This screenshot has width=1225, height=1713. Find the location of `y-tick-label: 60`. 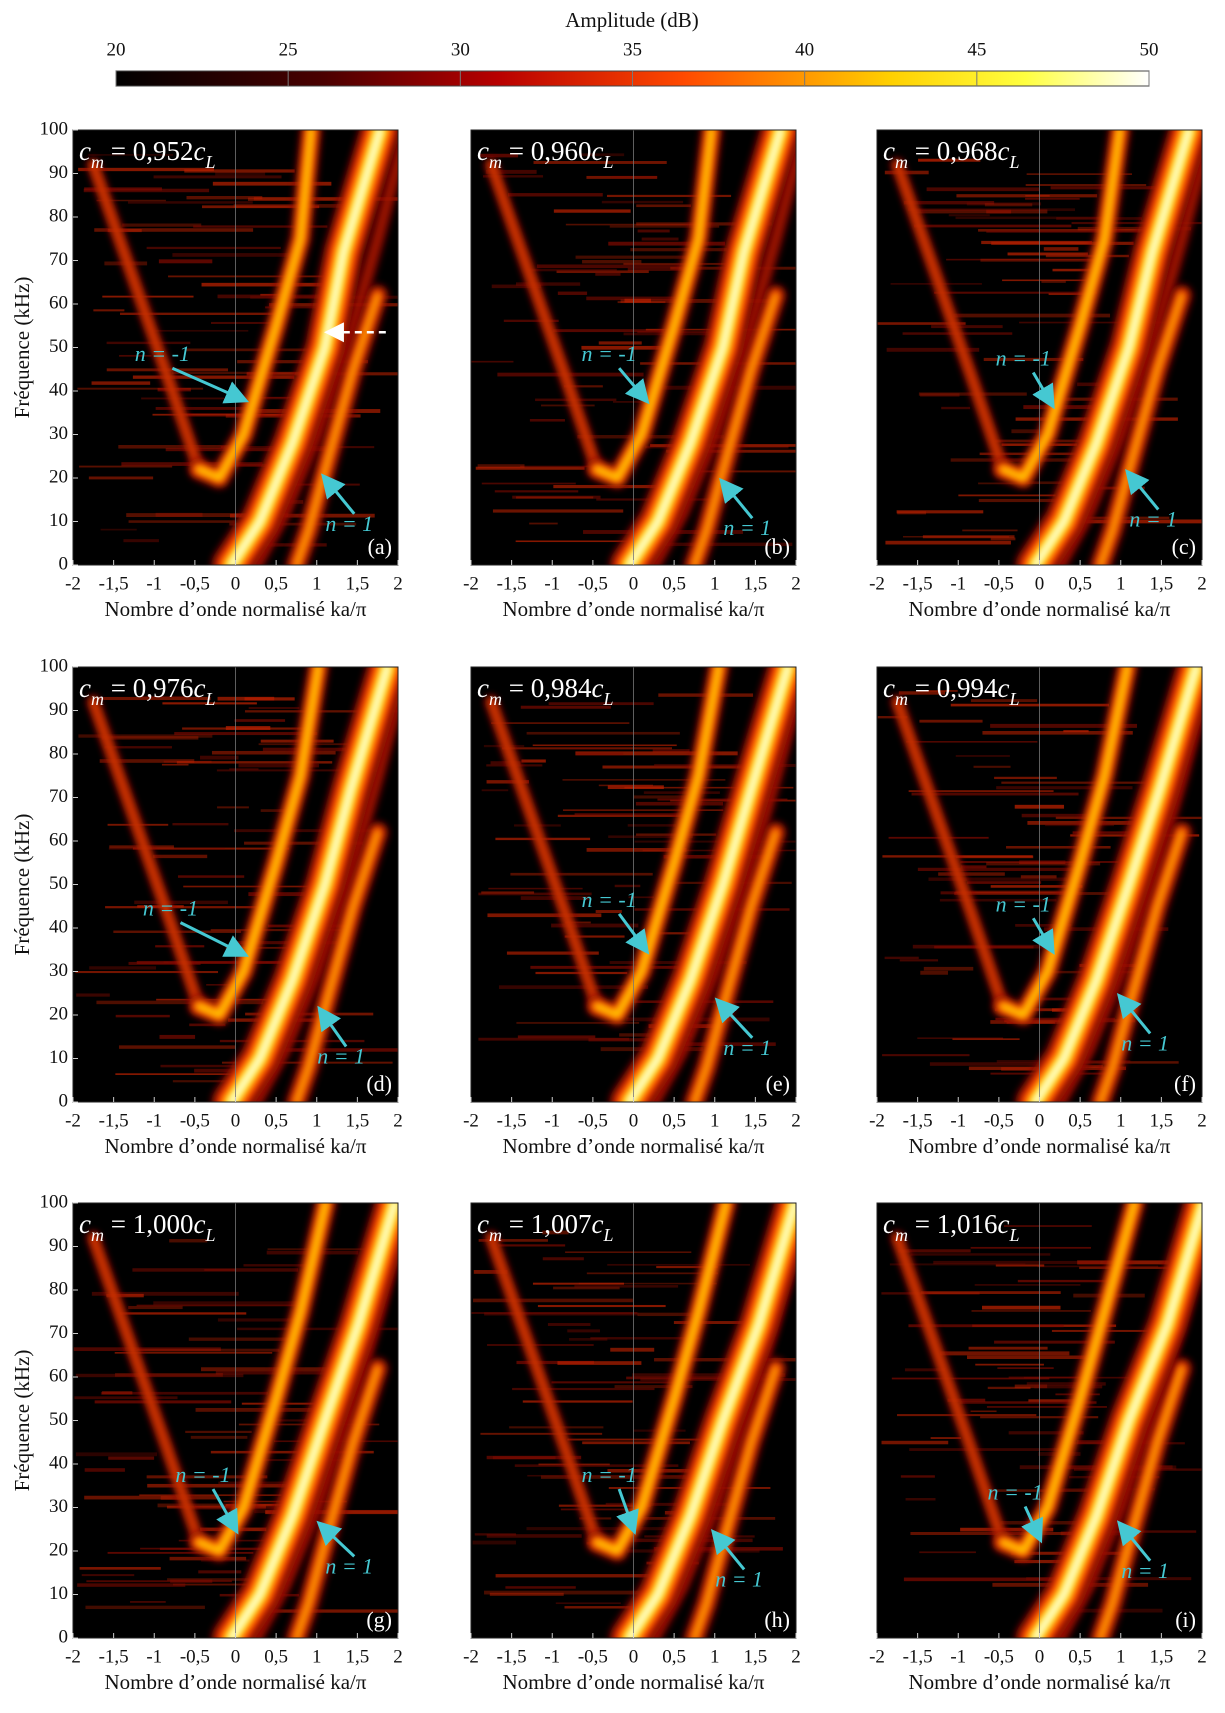

y-tick-label: 60 is located at coordinates (58, 839).